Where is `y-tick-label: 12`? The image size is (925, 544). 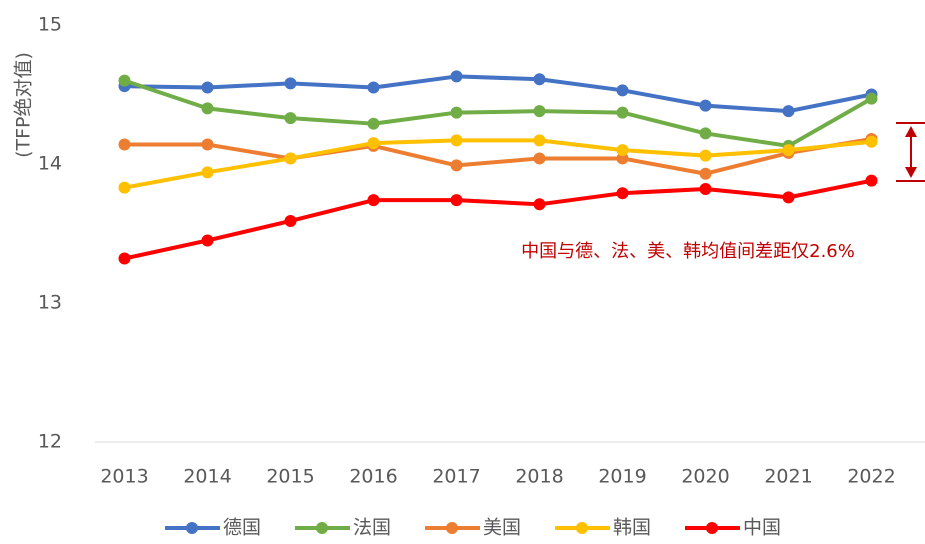 y-tick-label: 12 is located at coordinates (50, 442).